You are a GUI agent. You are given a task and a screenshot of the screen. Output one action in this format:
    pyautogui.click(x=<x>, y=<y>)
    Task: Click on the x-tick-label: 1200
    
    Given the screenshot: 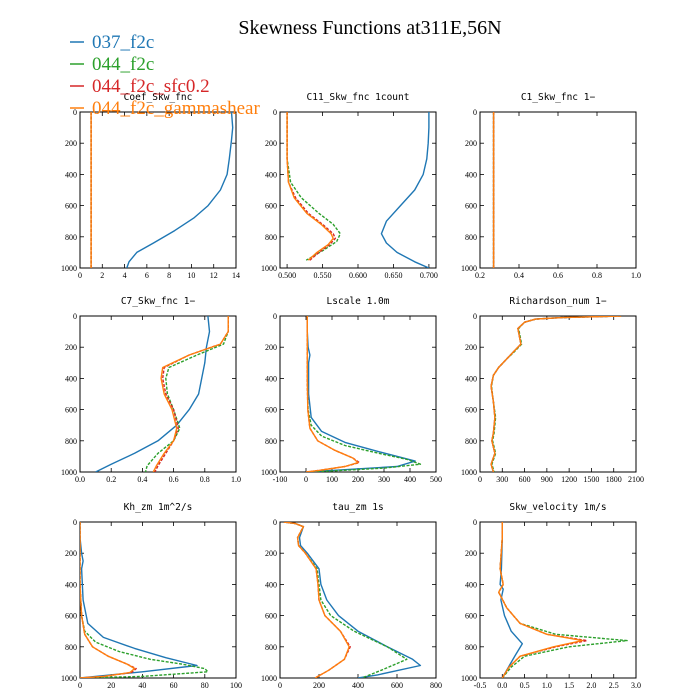 What is the action you would take?
    pyautogui.click(x=569, y=479)
    